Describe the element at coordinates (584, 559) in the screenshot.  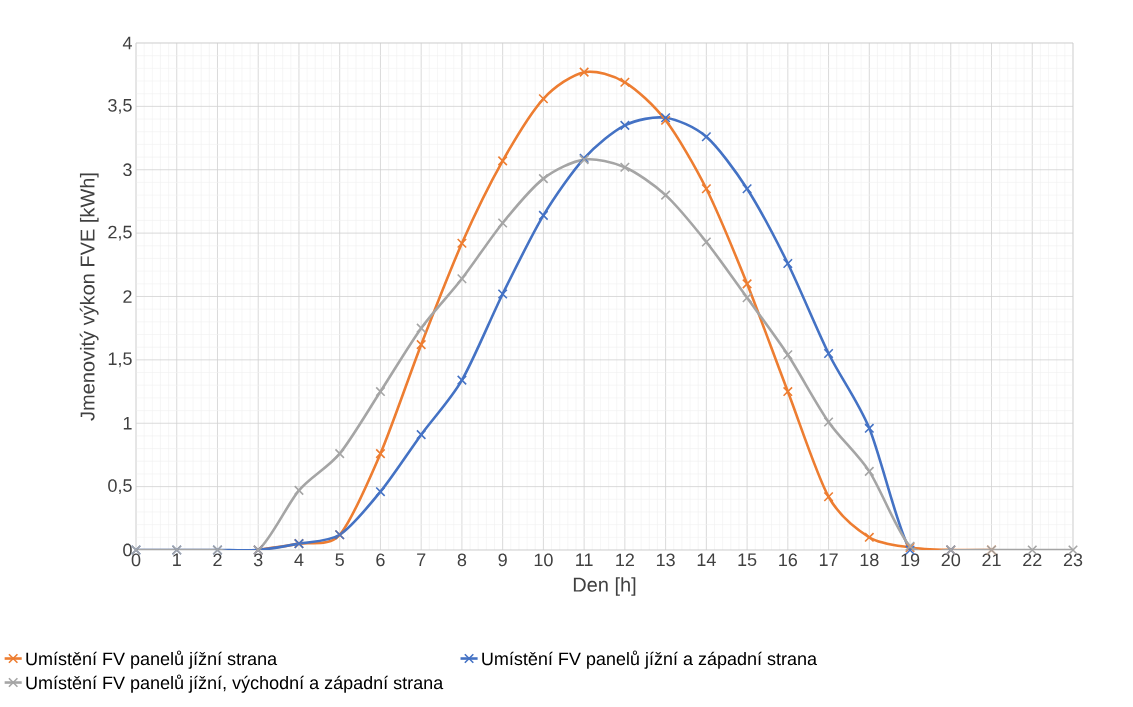
I see `x-tick-label: 11` at that location.